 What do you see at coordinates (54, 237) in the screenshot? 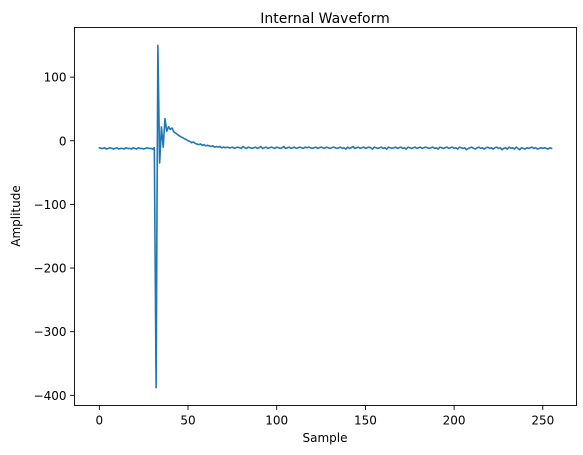
I see `y-axis-ticks: 100 0 −100 −200 −300 −400` at bounding box center [54, 237].